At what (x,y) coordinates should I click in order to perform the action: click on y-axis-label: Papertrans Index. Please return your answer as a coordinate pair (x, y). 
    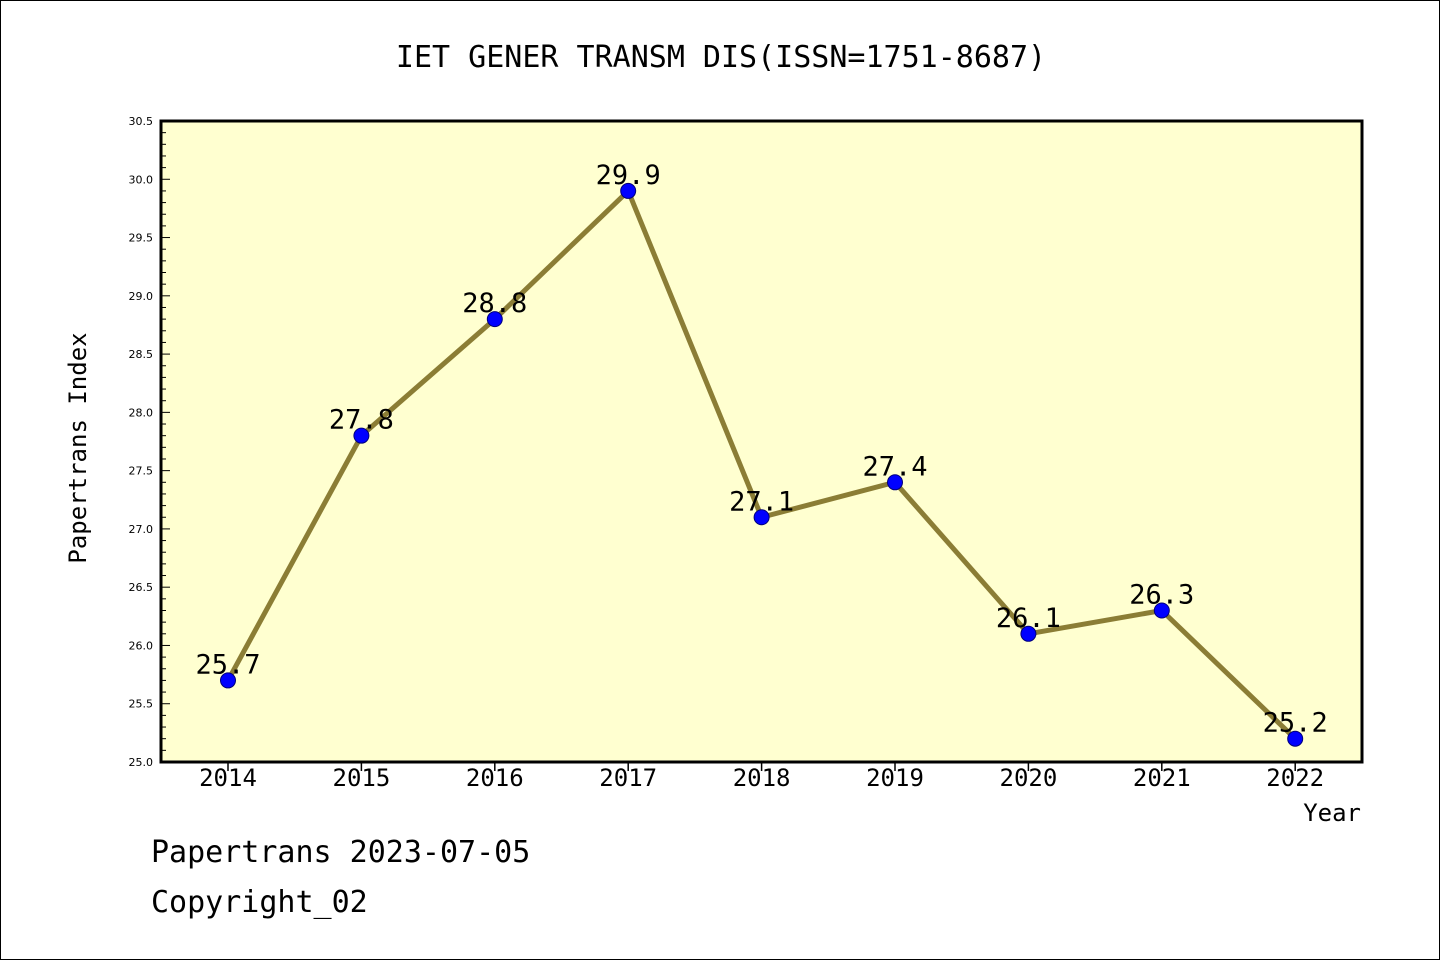
    Looking at the image, I should click on (78, 447).